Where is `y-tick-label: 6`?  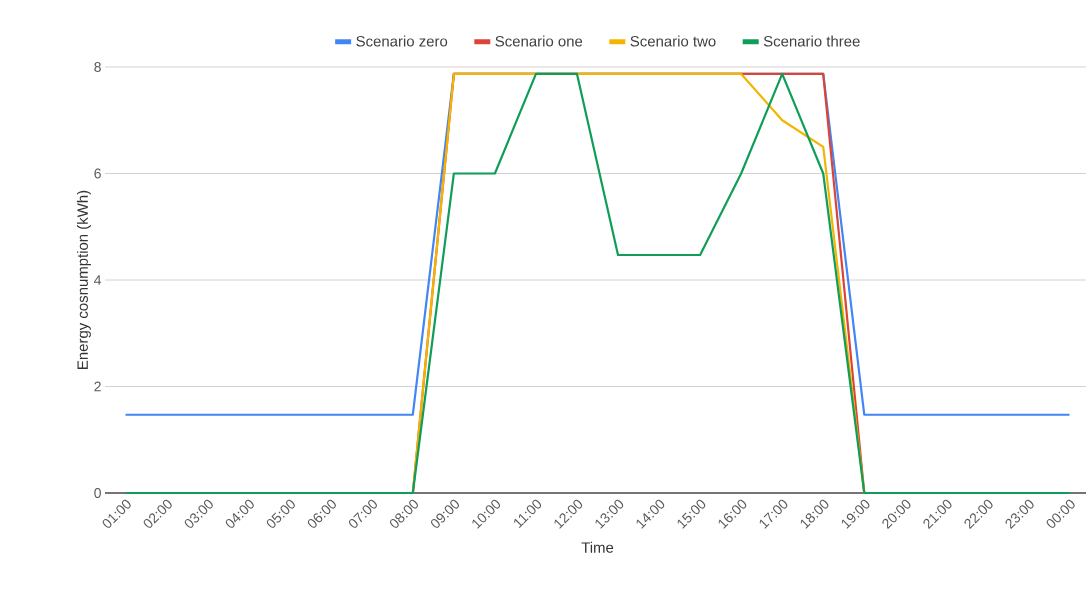
y-tick-label: 6 is located at coordinates (97, 173).